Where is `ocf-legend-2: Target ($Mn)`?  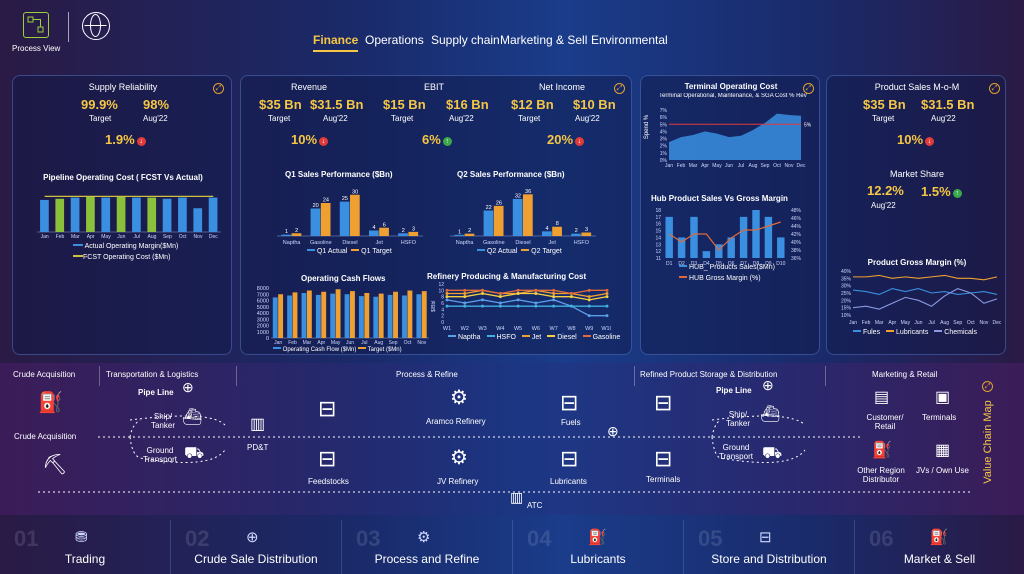
ocf-legend-2: Target ($Mn) is located at coordinates (384, 350).